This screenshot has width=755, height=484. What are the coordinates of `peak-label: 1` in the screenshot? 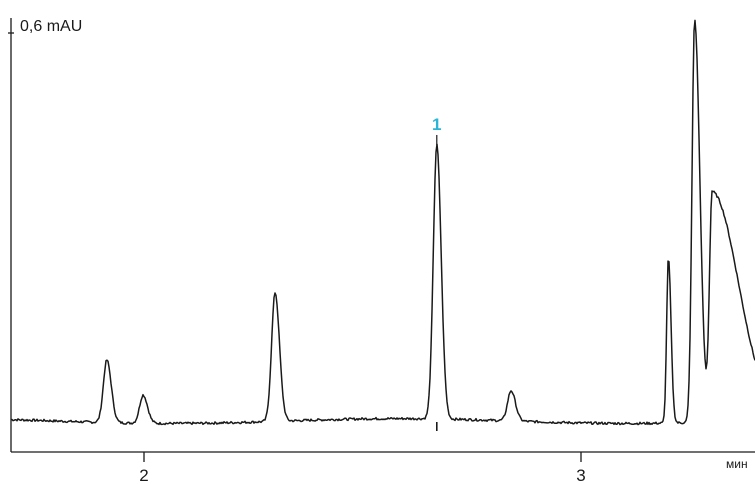 It's located at (436, 124).